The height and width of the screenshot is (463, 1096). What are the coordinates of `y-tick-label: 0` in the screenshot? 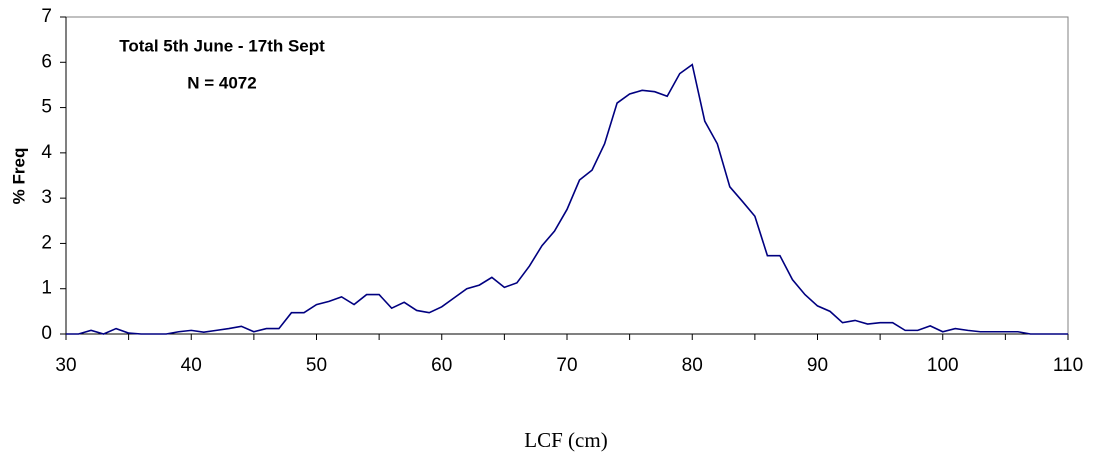 It's located at (46, 333).